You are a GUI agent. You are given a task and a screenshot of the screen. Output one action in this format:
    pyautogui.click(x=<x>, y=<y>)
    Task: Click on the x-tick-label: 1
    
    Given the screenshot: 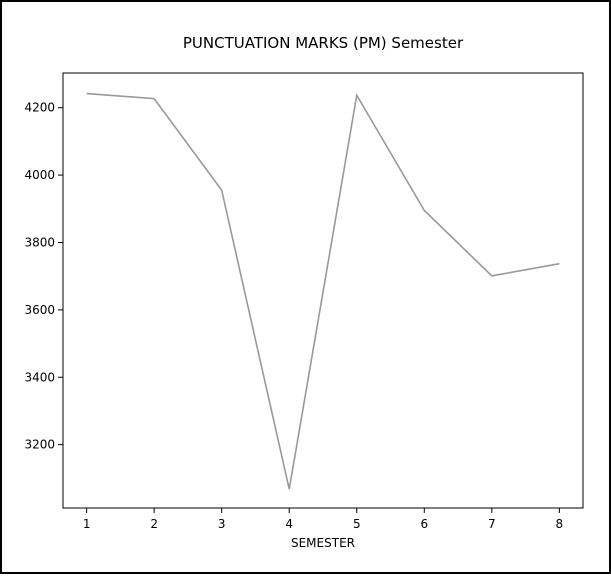 What is the action you would take?
    pyautogui.click(x=87, y=524)
    